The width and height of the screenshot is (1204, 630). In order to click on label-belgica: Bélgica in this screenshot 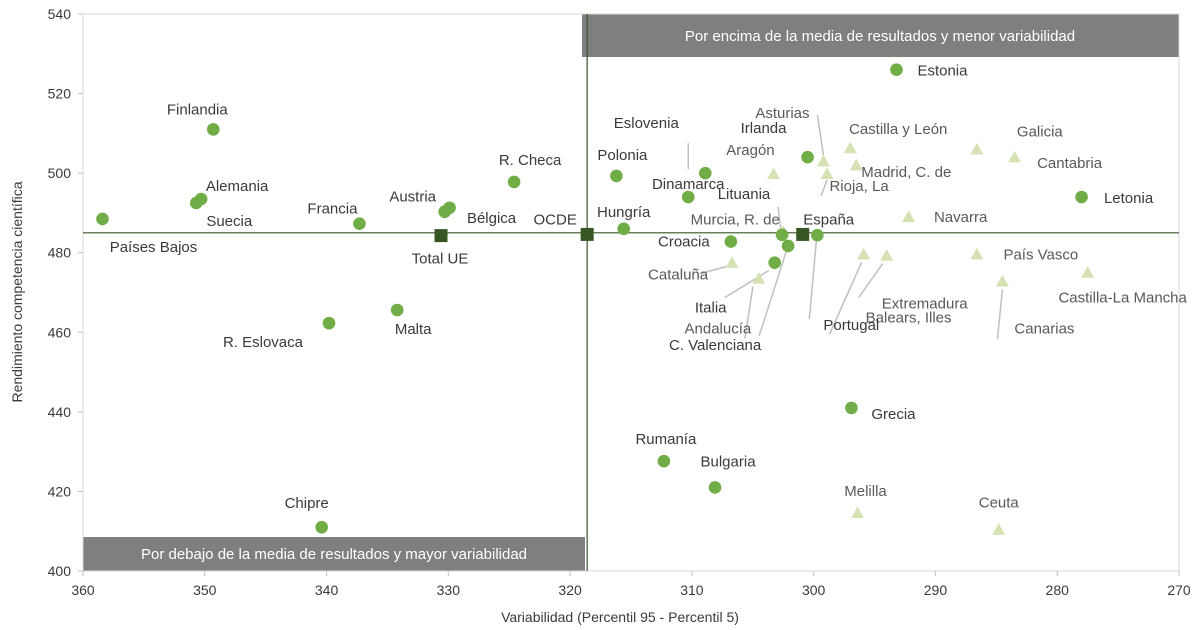, I will do `click(492, 218)`.